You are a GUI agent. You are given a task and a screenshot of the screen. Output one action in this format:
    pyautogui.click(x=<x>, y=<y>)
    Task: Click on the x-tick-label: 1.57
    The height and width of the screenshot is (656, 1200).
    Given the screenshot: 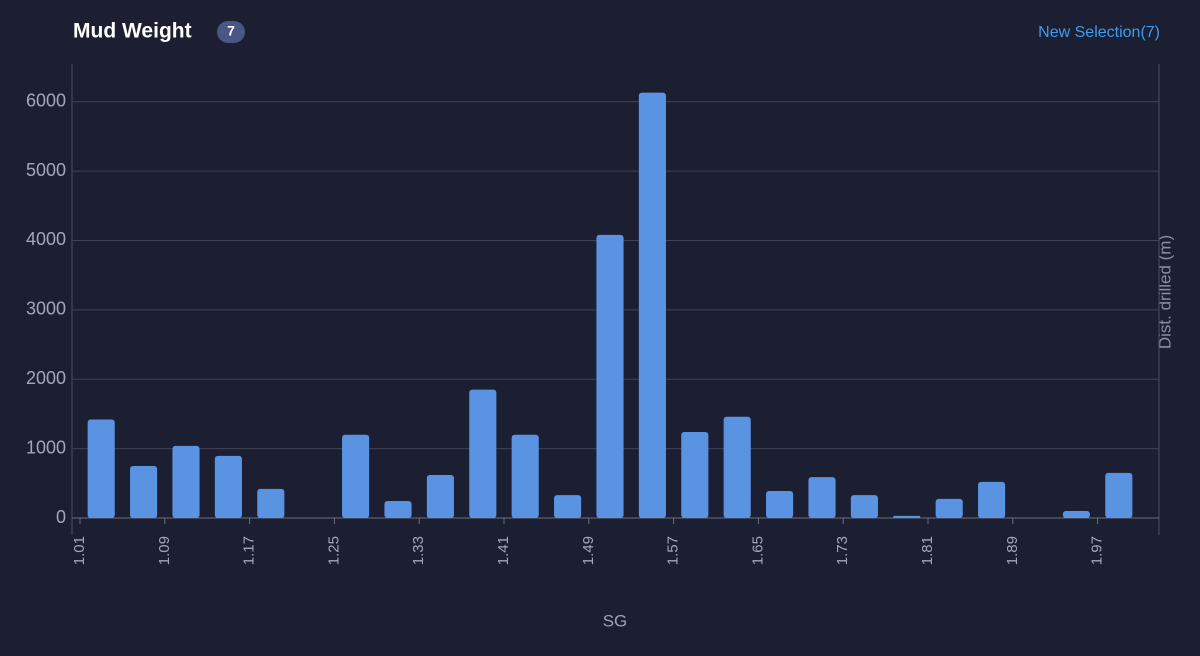 What is the action you would take?
    pyautogui.click(x=673, y=550)
    